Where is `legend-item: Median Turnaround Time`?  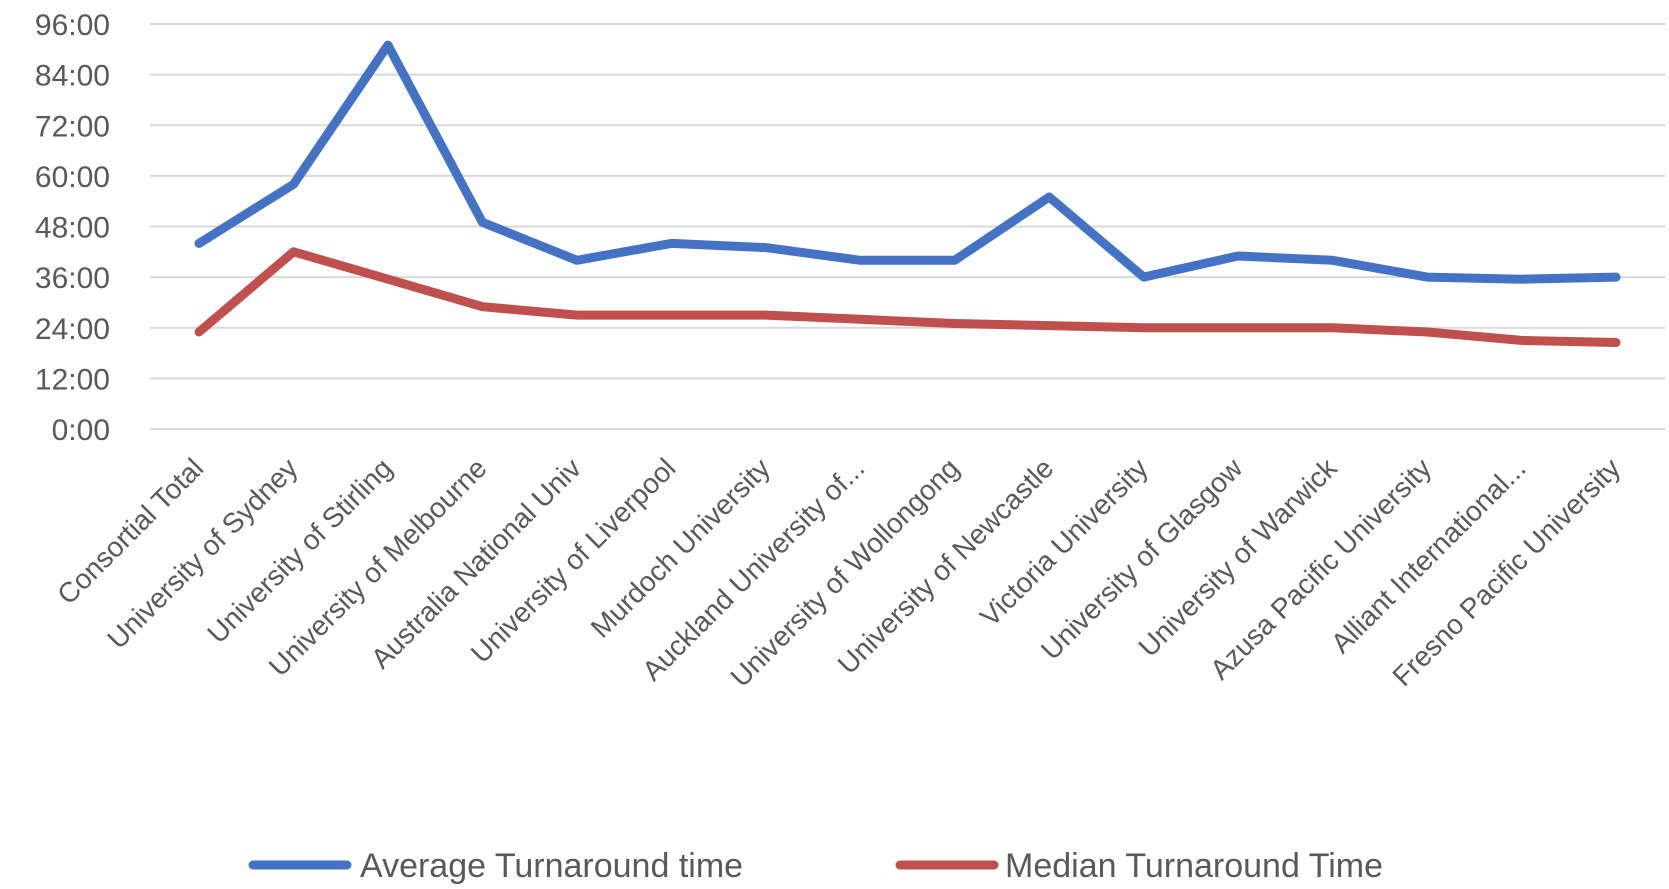
legend-item: Median Turnaround Time is located at coordinates (1139, 866).